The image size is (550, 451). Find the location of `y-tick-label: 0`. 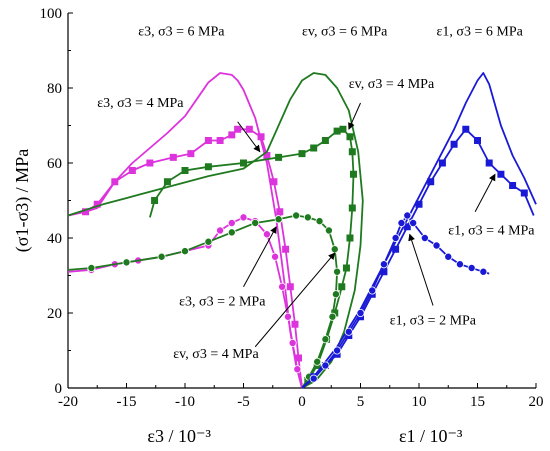

y-tick-label: 0 is located at coordinates (59, 389).